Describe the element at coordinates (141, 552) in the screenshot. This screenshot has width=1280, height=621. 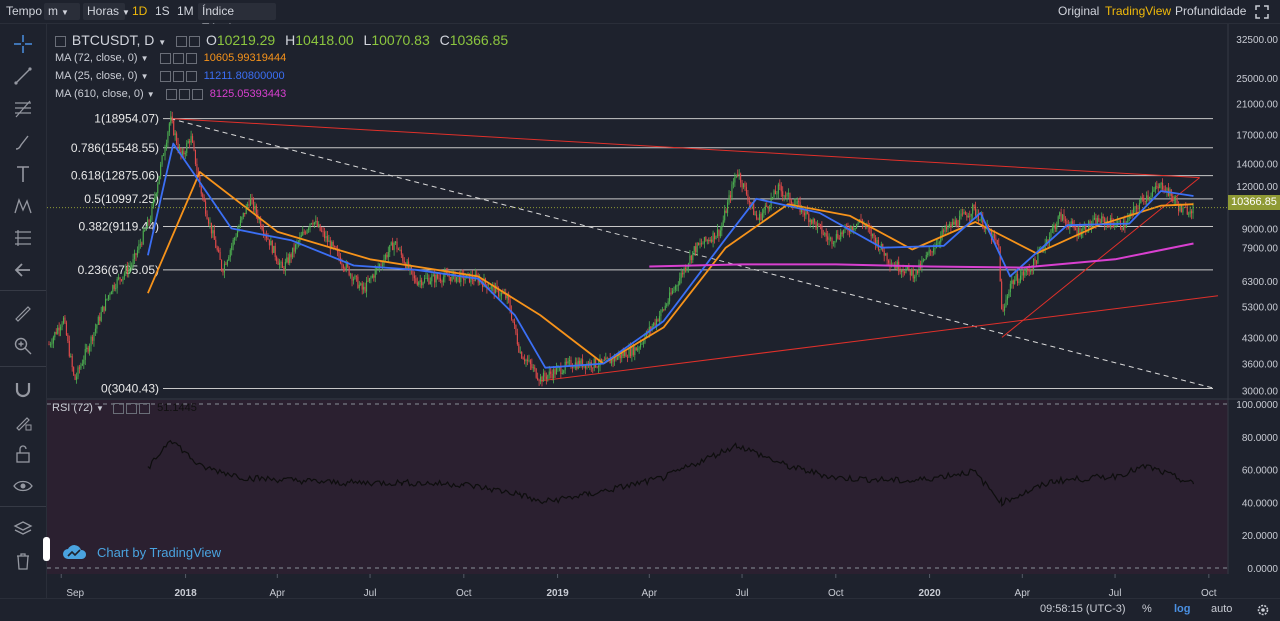
I see `tradingview-watermark: Chart by TradingView` at that location.